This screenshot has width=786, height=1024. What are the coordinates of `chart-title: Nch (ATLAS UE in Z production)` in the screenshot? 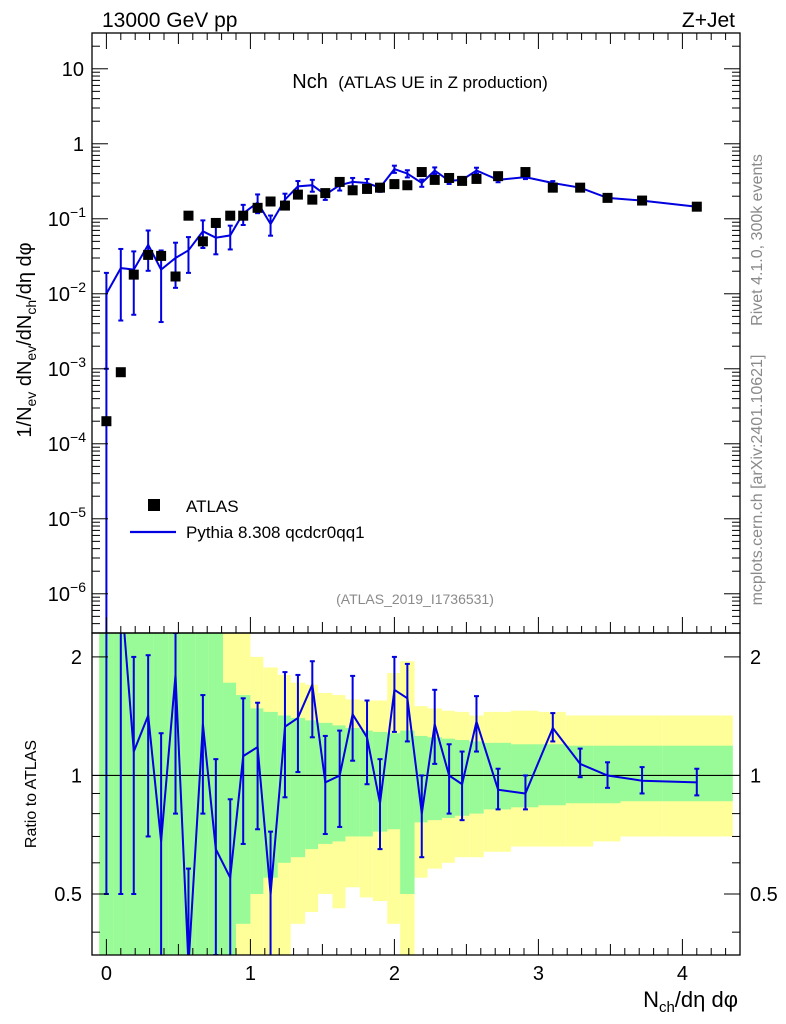 It's located at (419, 82).